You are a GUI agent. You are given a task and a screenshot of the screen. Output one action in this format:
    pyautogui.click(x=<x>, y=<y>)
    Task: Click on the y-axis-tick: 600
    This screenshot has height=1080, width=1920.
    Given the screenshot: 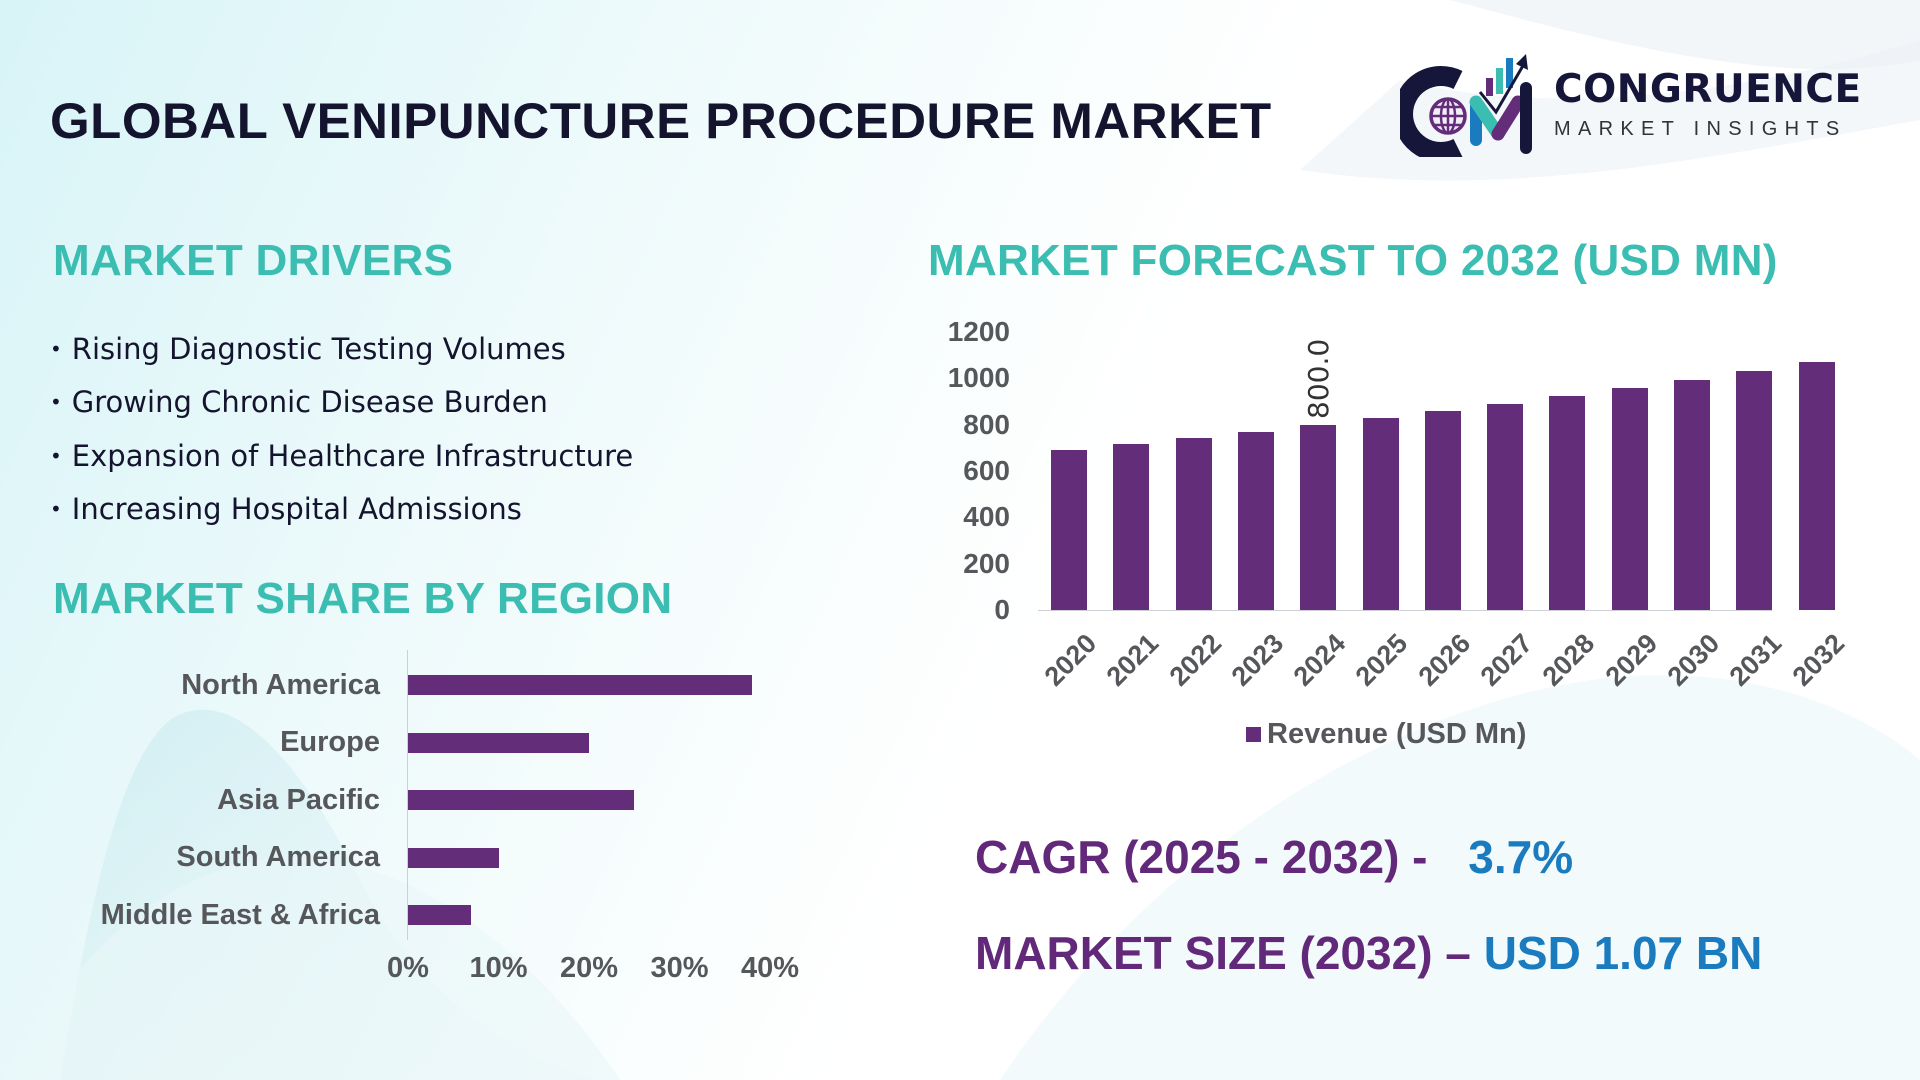 What is the action you would take?
    pyautogui.click(x=986, y=470)
    